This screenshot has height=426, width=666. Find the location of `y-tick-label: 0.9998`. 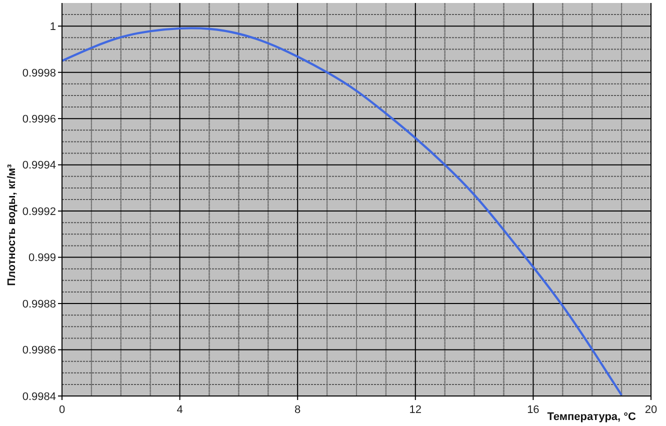

y-tick-label: 0.9998 is located at coordinates (39, 73).